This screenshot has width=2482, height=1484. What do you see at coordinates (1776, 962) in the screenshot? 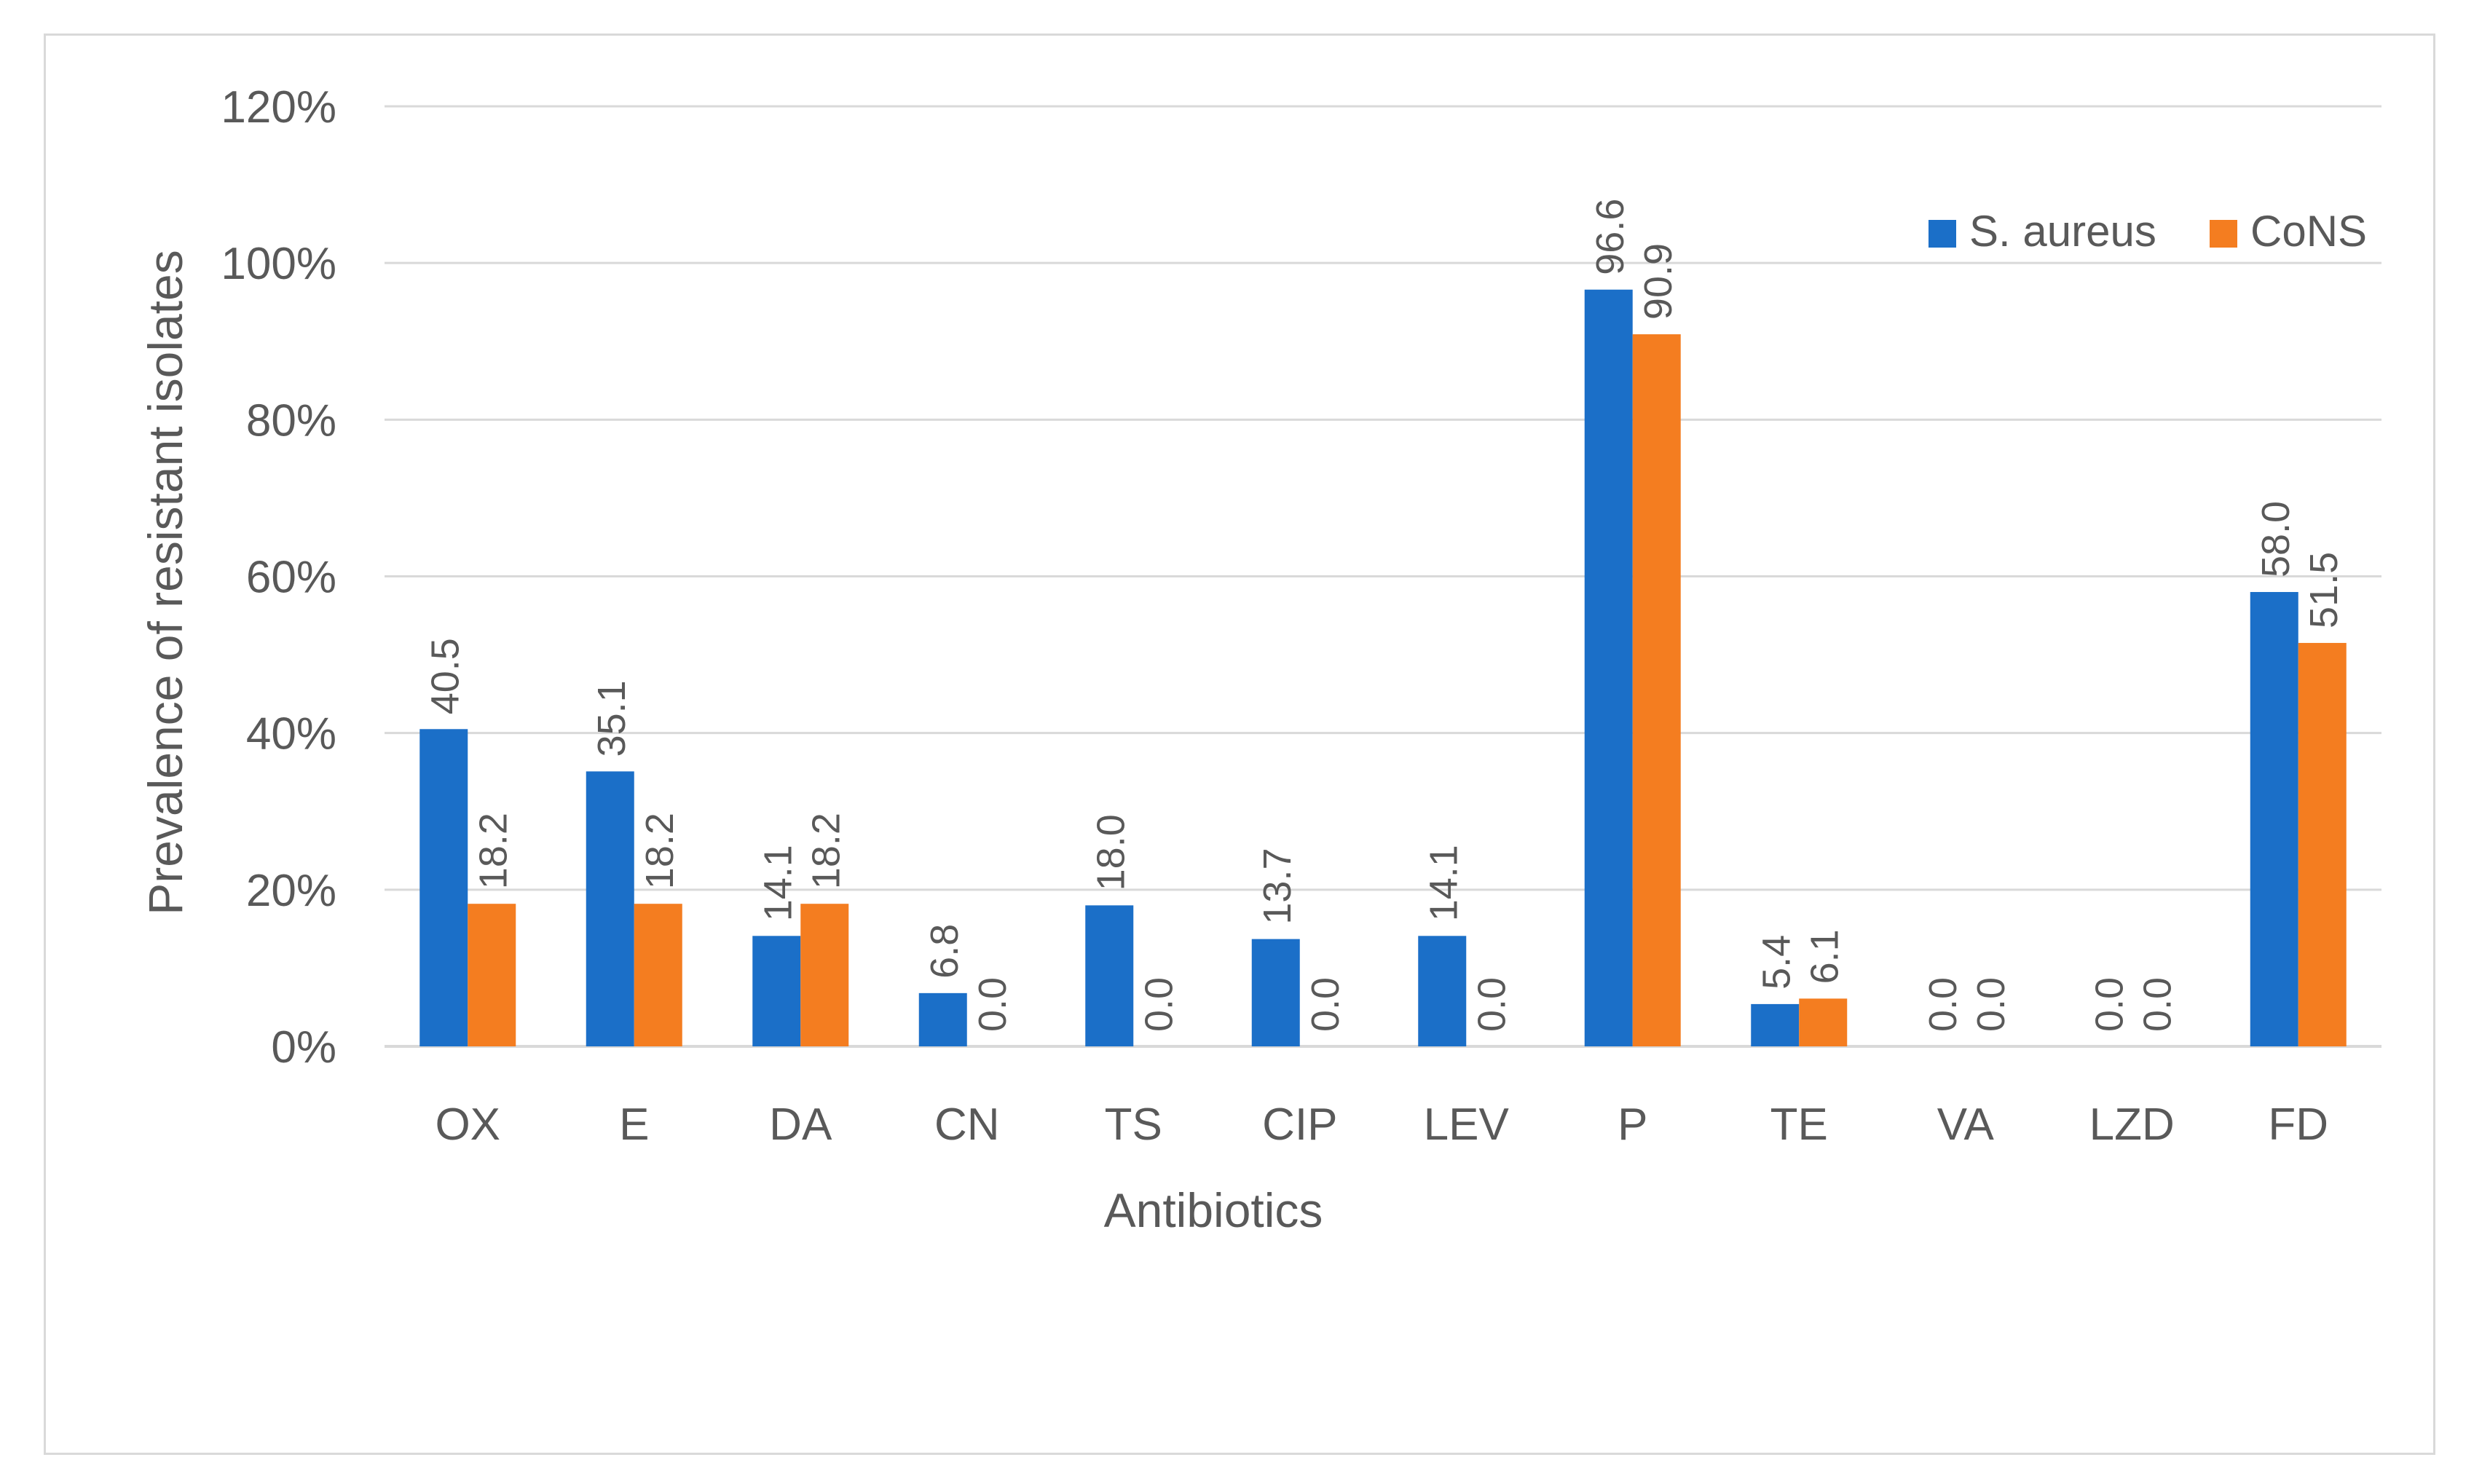
I see `data-label: 5.4` at bounding box center [1776, 962].